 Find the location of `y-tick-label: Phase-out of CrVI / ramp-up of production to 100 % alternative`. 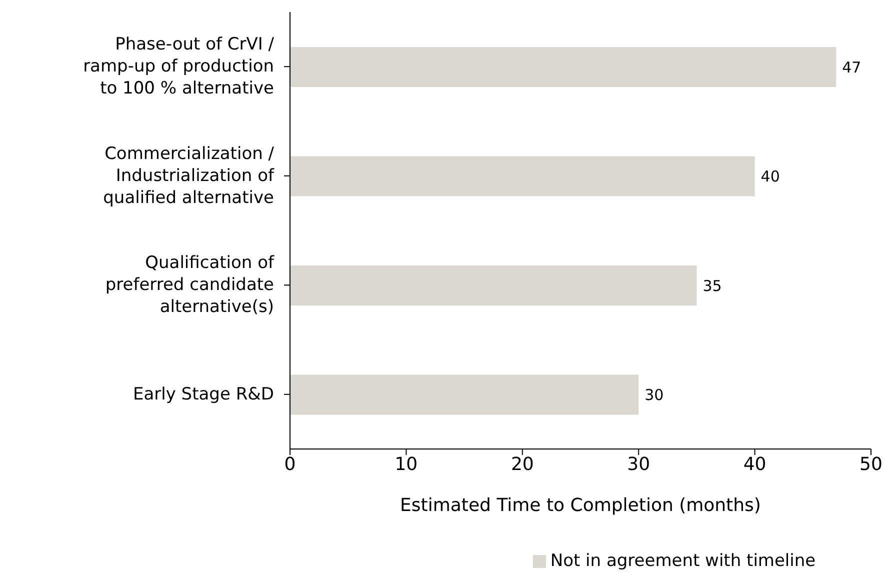

y-tick-label: Phase-out of CrVI / ramp-up of production to 100 % alternative is located at coordinates (178, 66).